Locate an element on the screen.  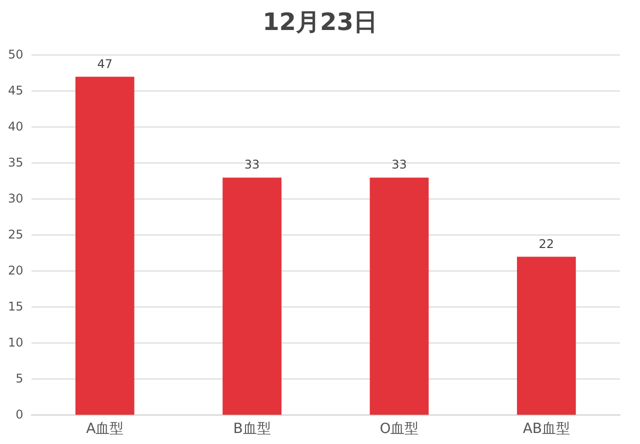
y-tick-label: 45 is located at coordinates (16, 90).